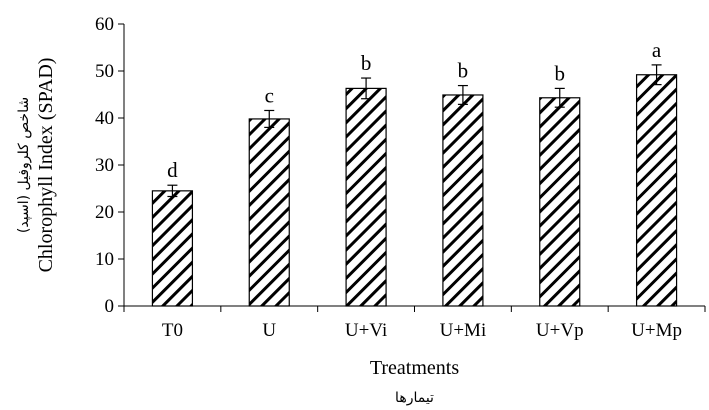  I want to click on significance-letter: d, so click(172, 170).